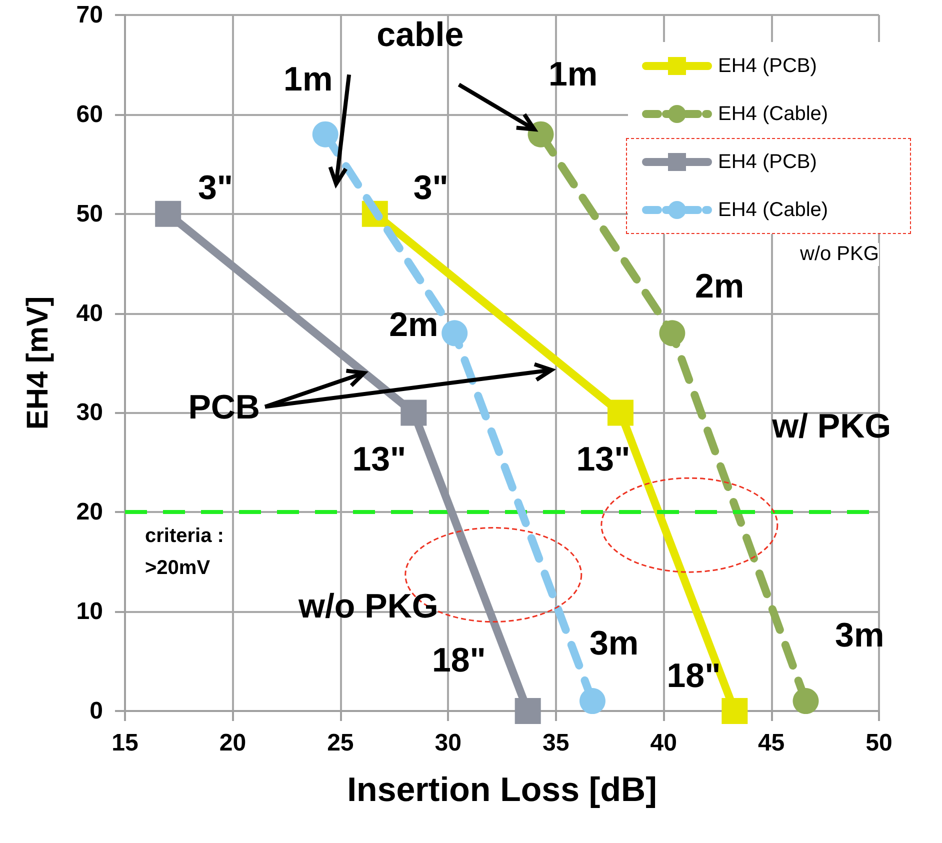  What do you see at coordinates (89, 512) in the screenshot?
I see `y-tick-label: 20` at bounding box center [89, 512].